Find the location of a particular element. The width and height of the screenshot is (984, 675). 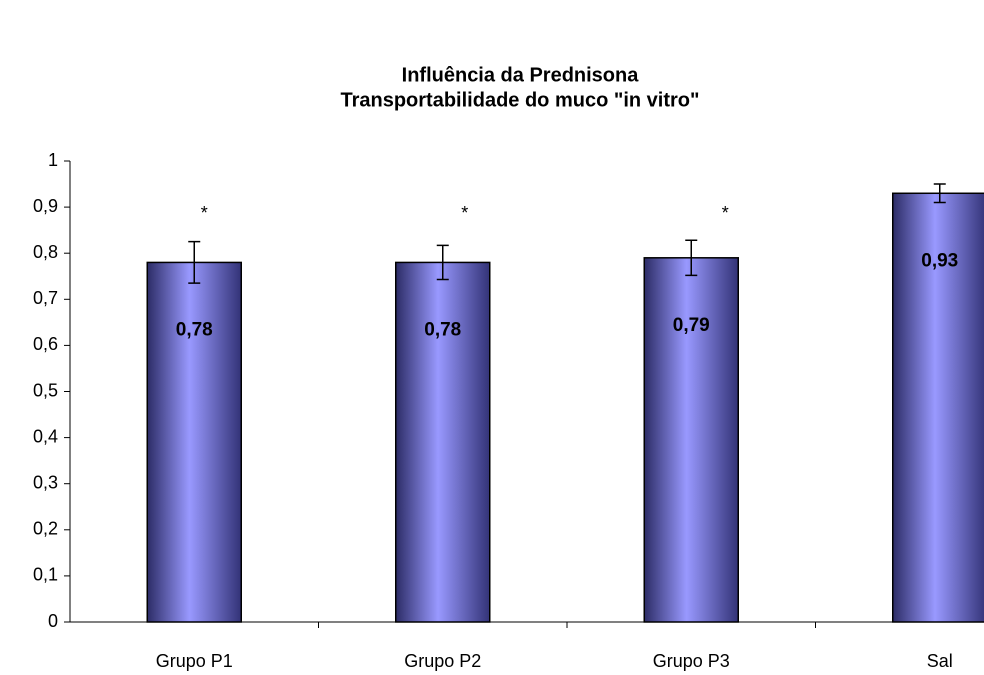

y-tick-label: 0,9 is located at coordinates (45, 206).